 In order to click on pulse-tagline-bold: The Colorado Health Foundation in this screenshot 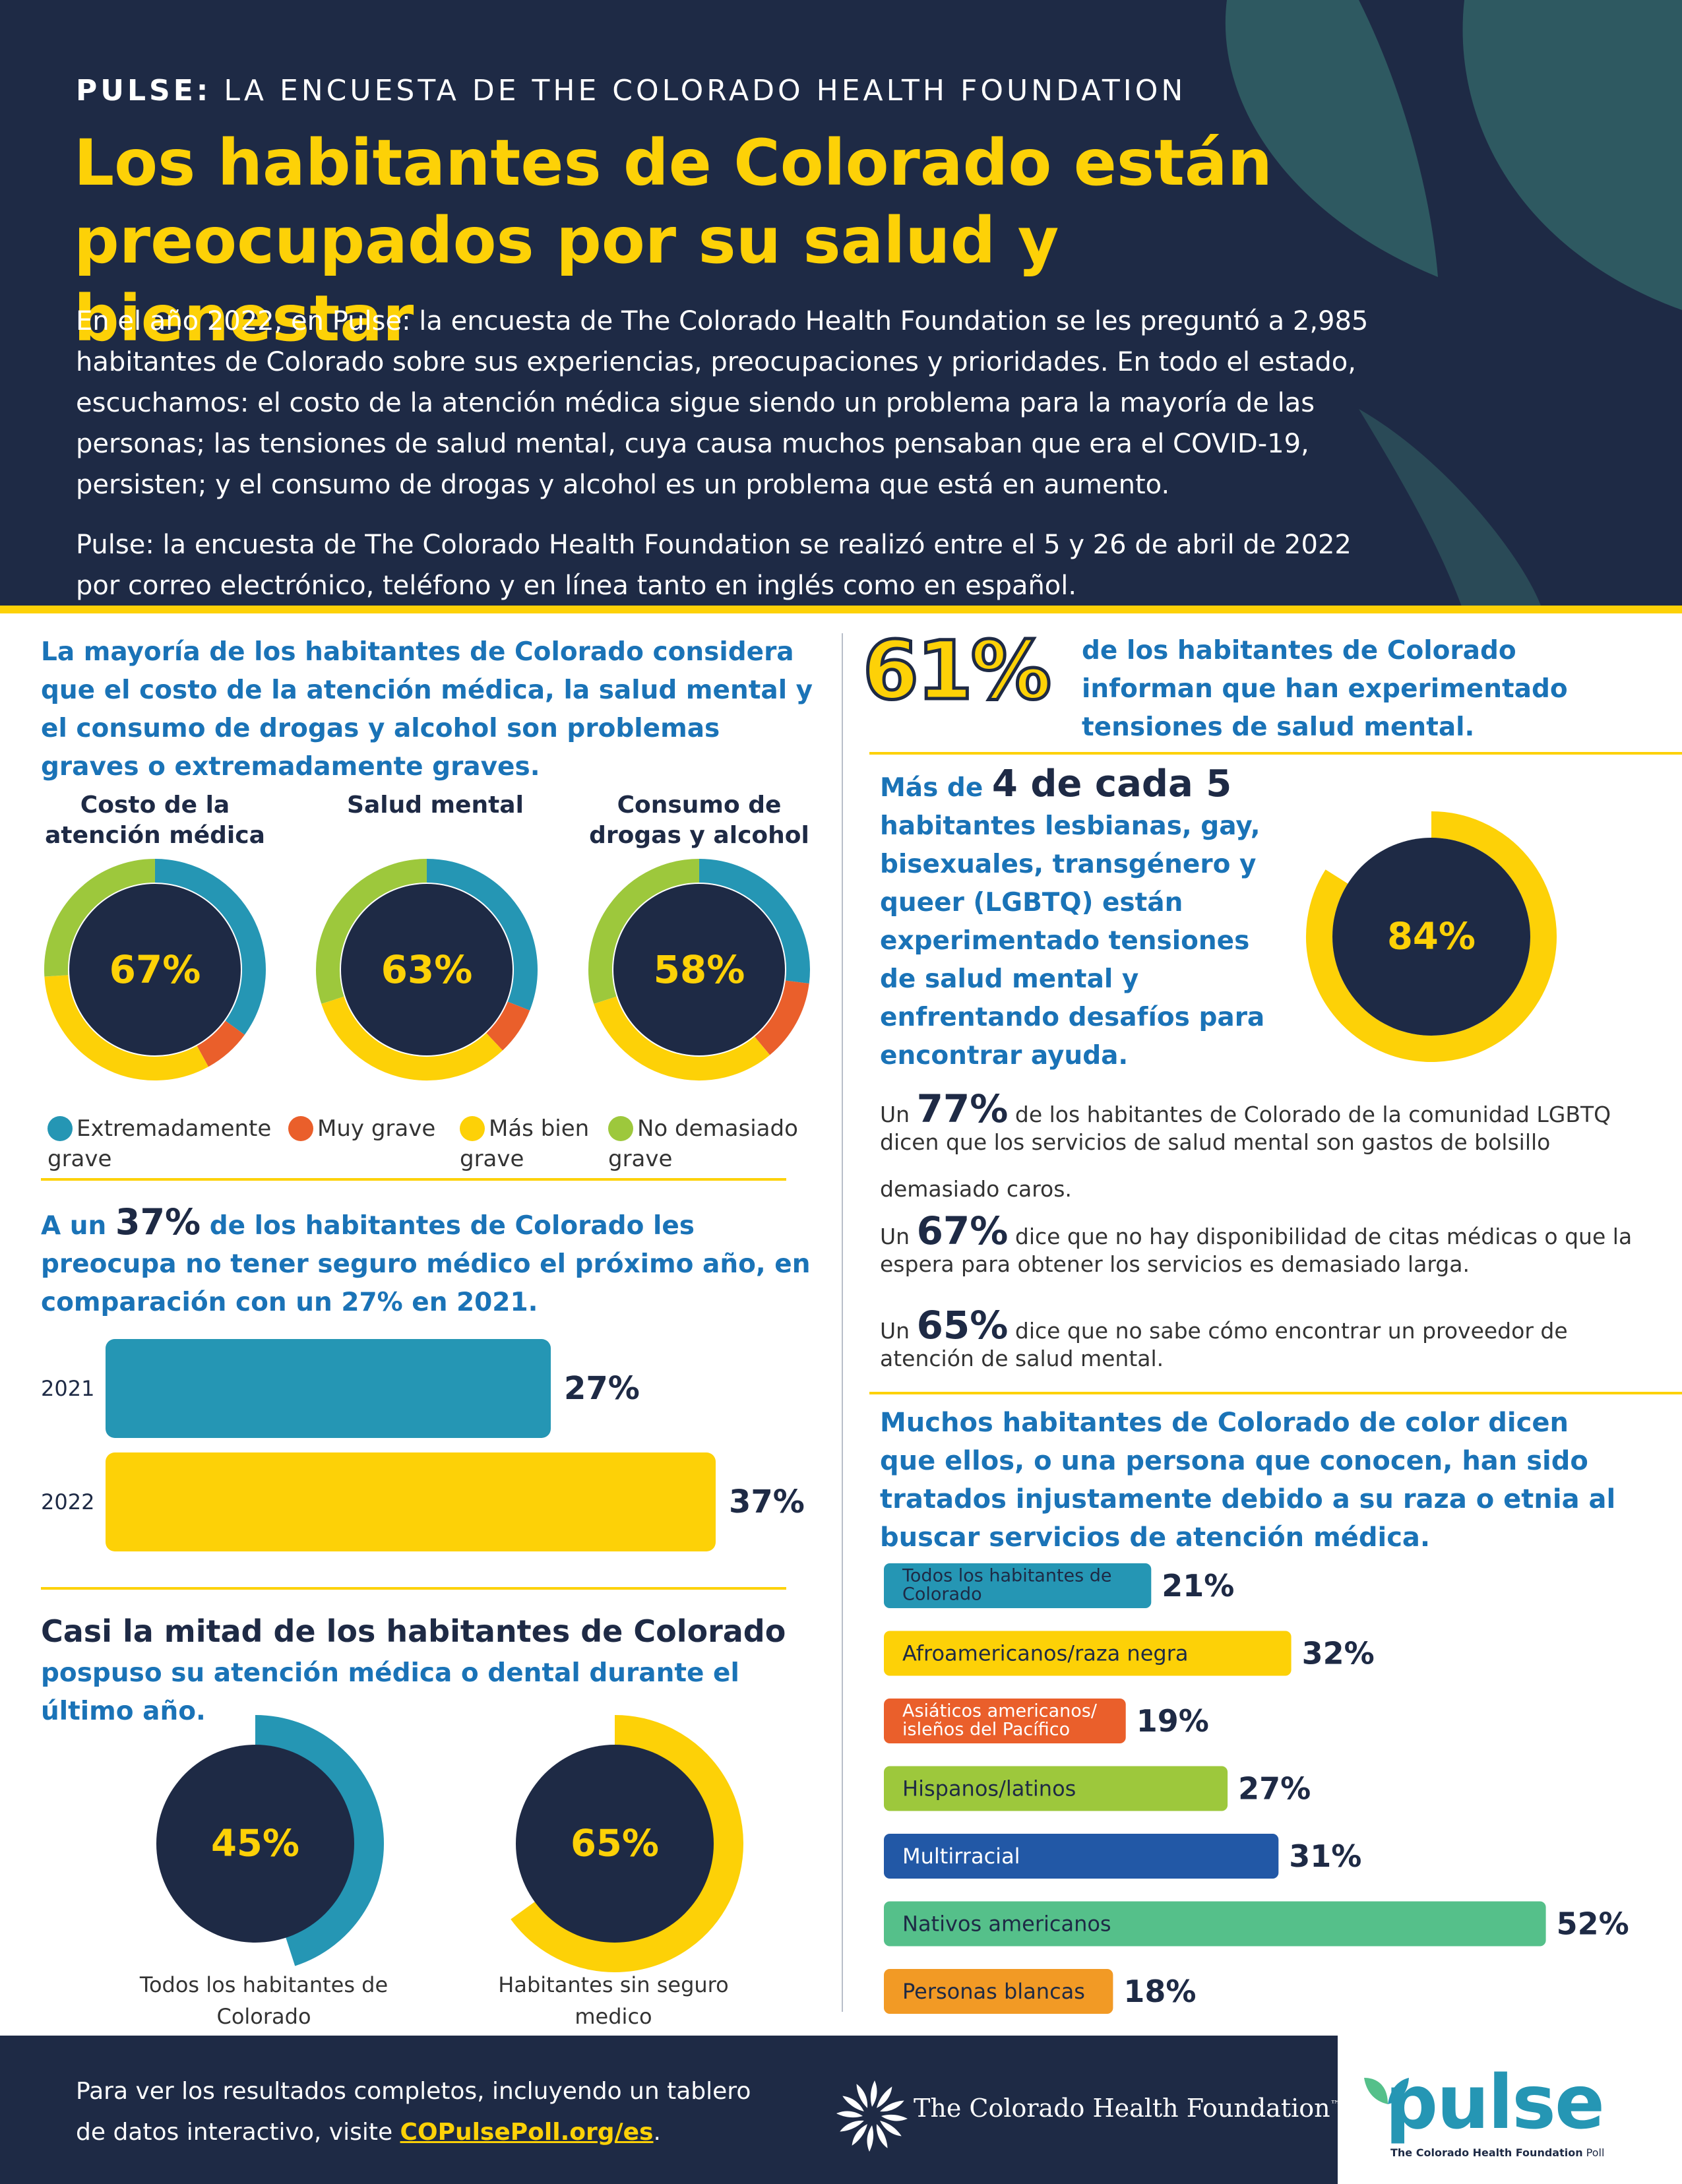, I will do `click(1487, 2152)`.